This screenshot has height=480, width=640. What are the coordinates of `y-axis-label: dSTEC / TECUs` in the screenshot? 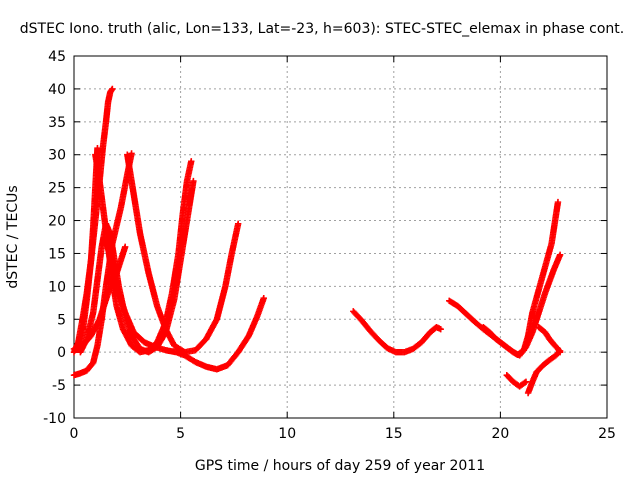 It's located at (13, 236).